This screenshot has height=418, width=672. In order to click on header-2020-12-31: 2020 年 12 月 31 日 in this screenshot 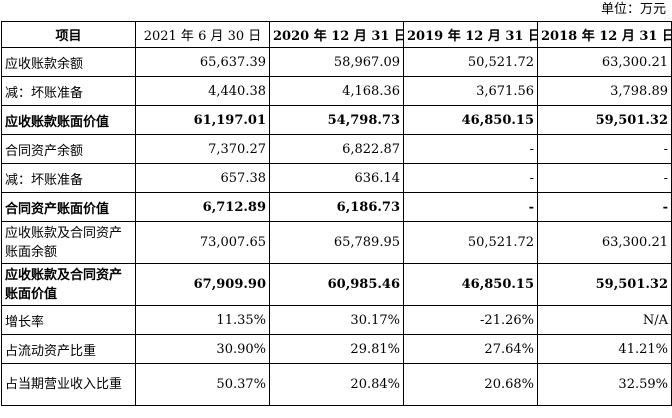, I will do `click(336, 34)`.